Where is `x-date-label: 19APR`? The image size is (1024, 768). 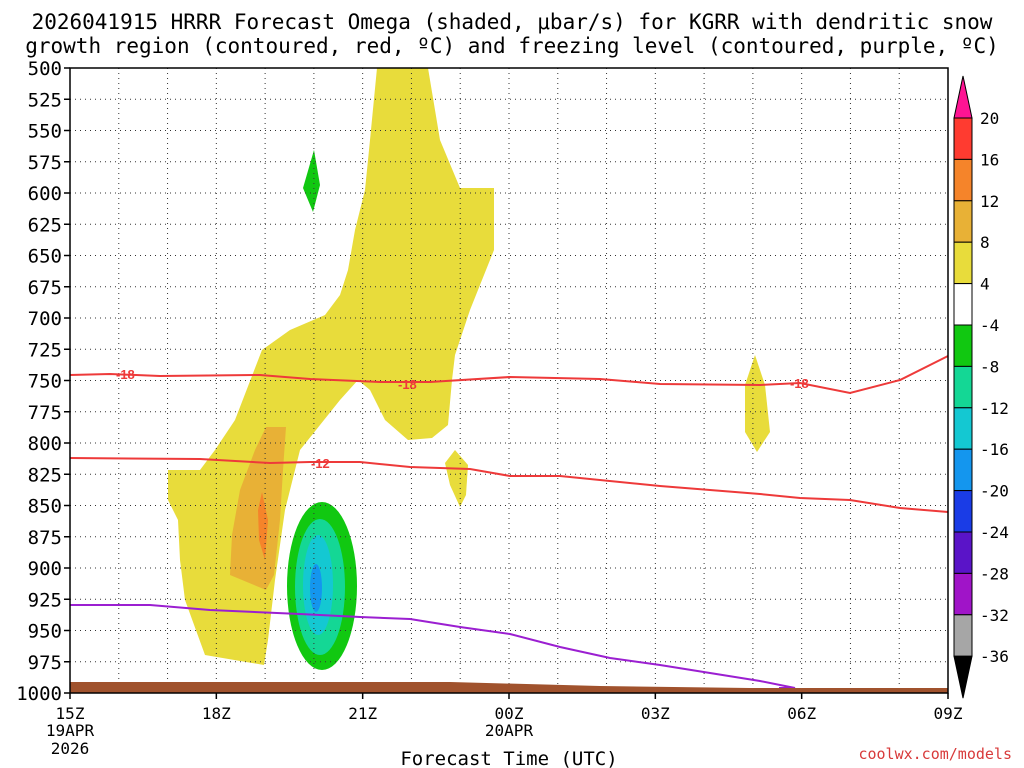 x-date-label: 19APR is located at coordinates (70, 730).